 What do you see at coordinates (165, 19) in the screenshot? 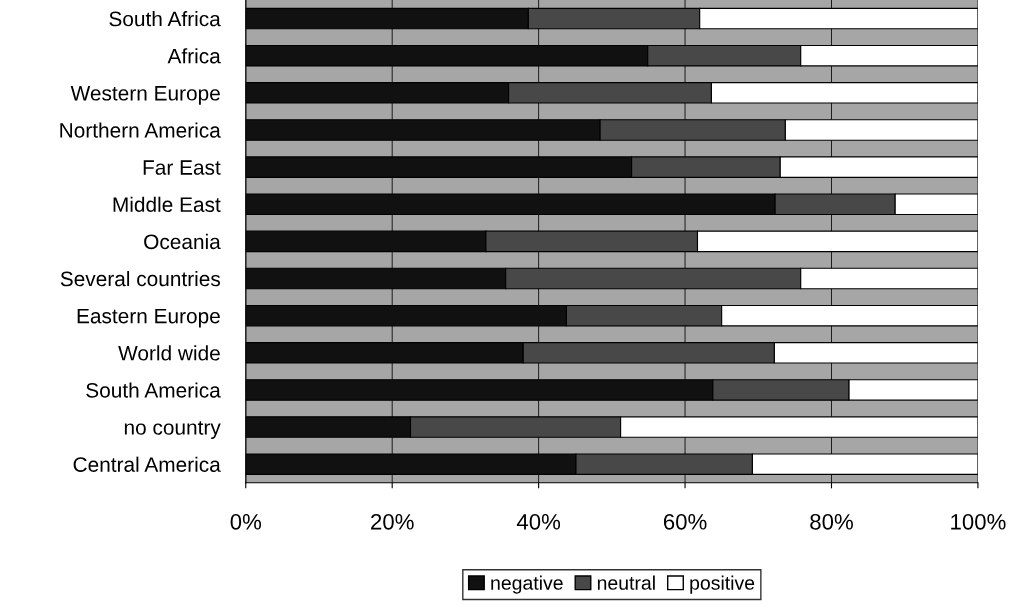
I see `y-tick-label: South Africa` at bounding box center [165, 19].